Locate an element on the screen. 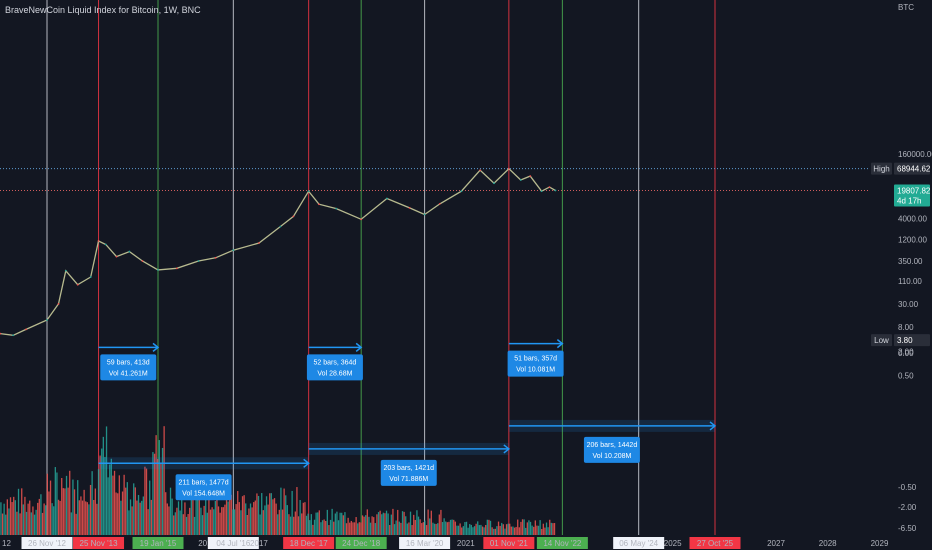 This screenshot has width=932, height=550. x-tick-label: 06 May '24 is located at coordinates (638, 543).